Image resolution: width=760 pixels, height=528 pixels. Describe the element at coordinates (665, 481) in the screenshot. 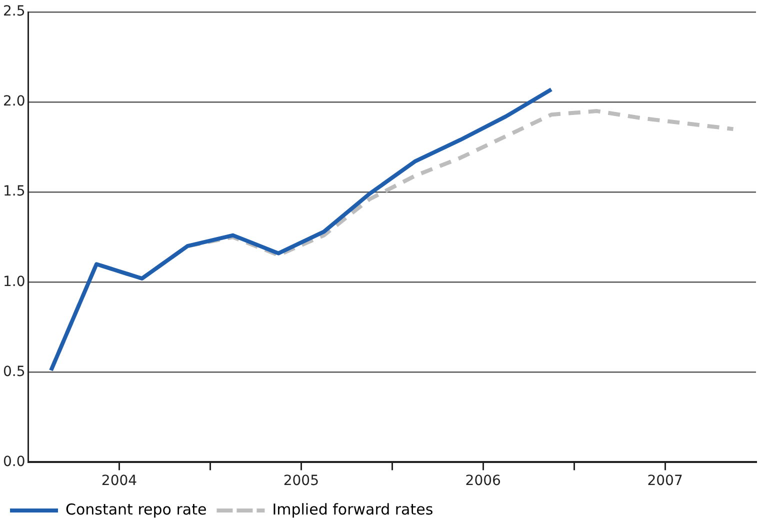

I see `x-tick-label: 2007` at that location.